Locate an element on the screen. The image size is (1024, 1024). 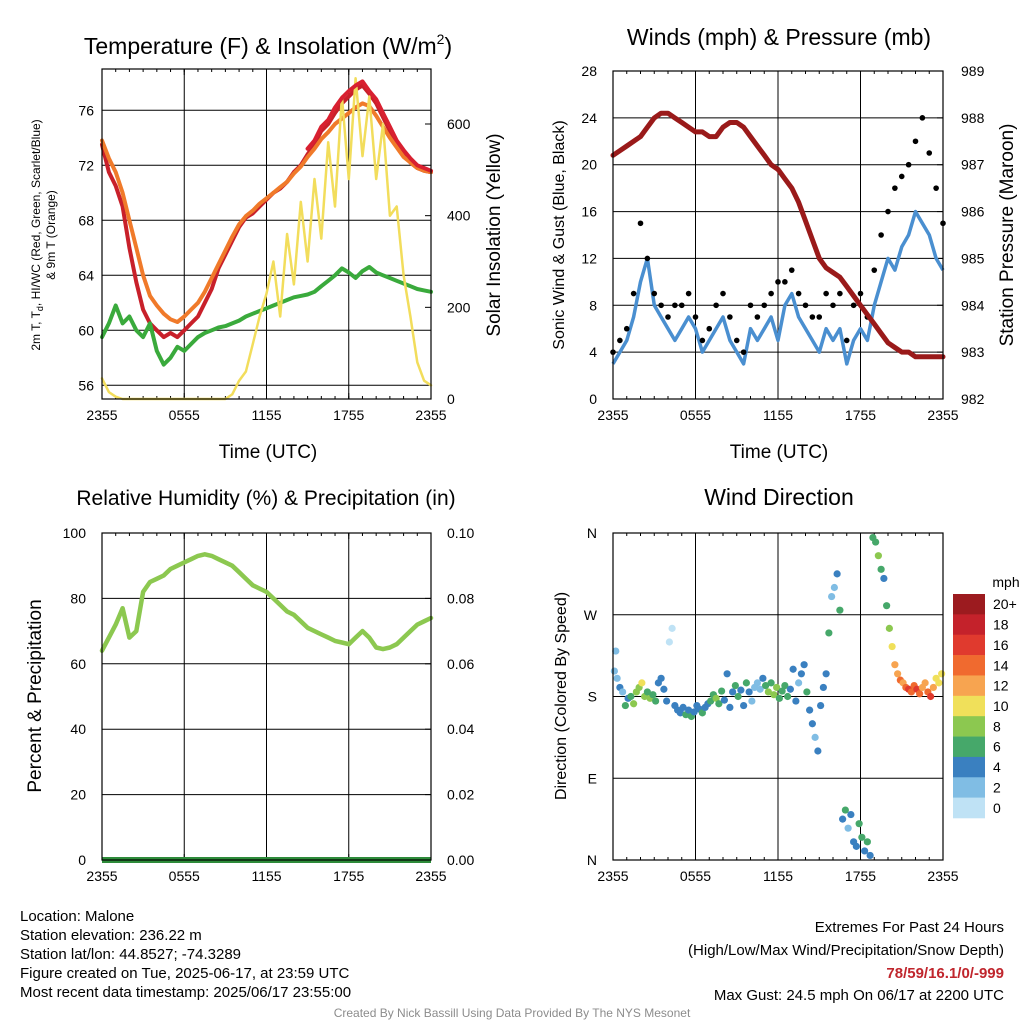
winds-ylabel: Sonic Wind & Gust (Blue, Black) is located at coordinates (559, 234).